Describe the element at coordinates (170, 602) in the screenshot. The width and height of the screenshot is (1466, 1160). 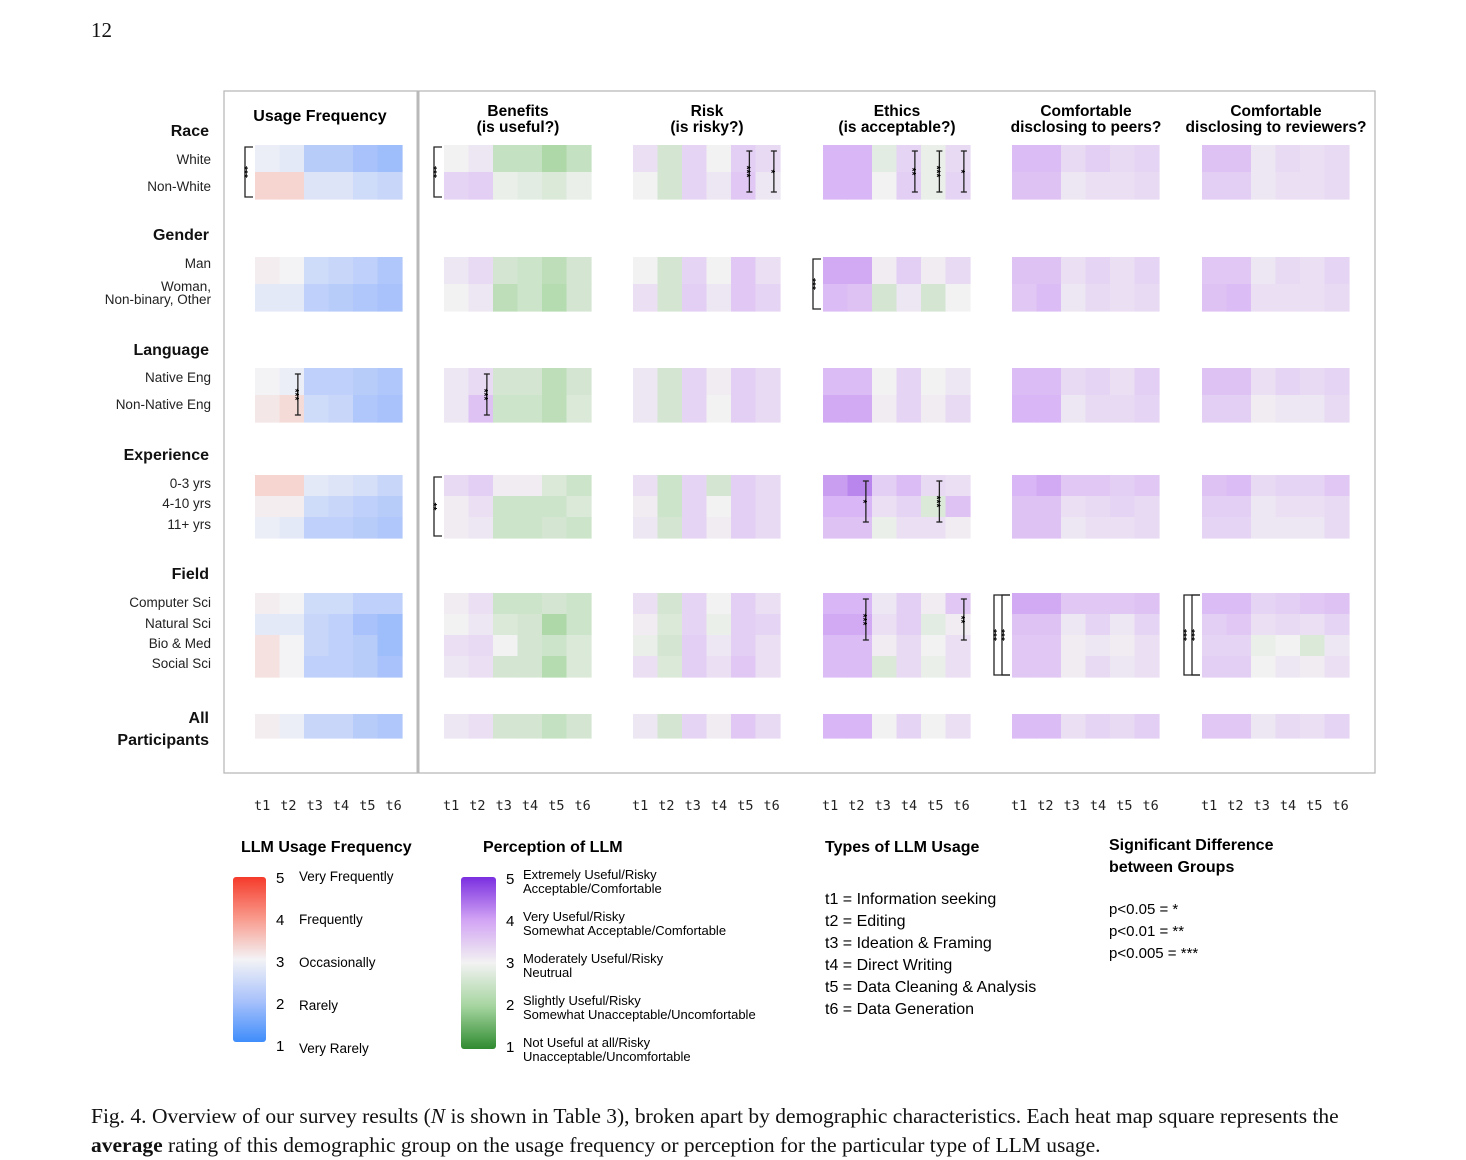
I see `row-label: Computer Sci` at that location.